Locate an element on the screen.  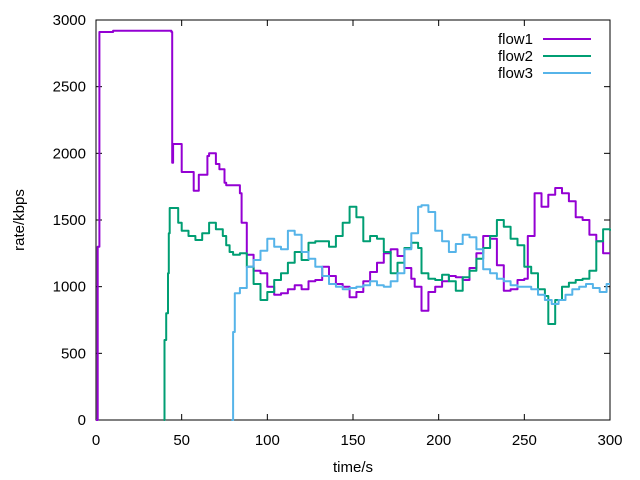
y-tick-label: 3000 is located at coordinates (69, 20).